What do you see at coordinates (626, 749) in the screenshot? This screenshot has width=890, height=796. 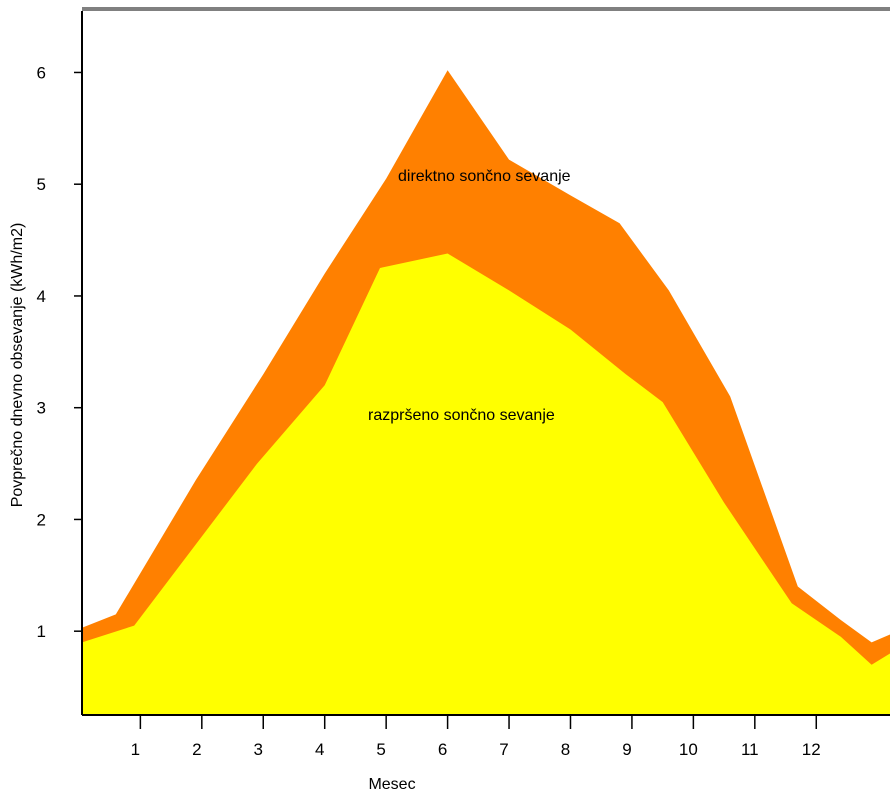 I see `x-tick-label: 9` at bounding box center [626, 749].